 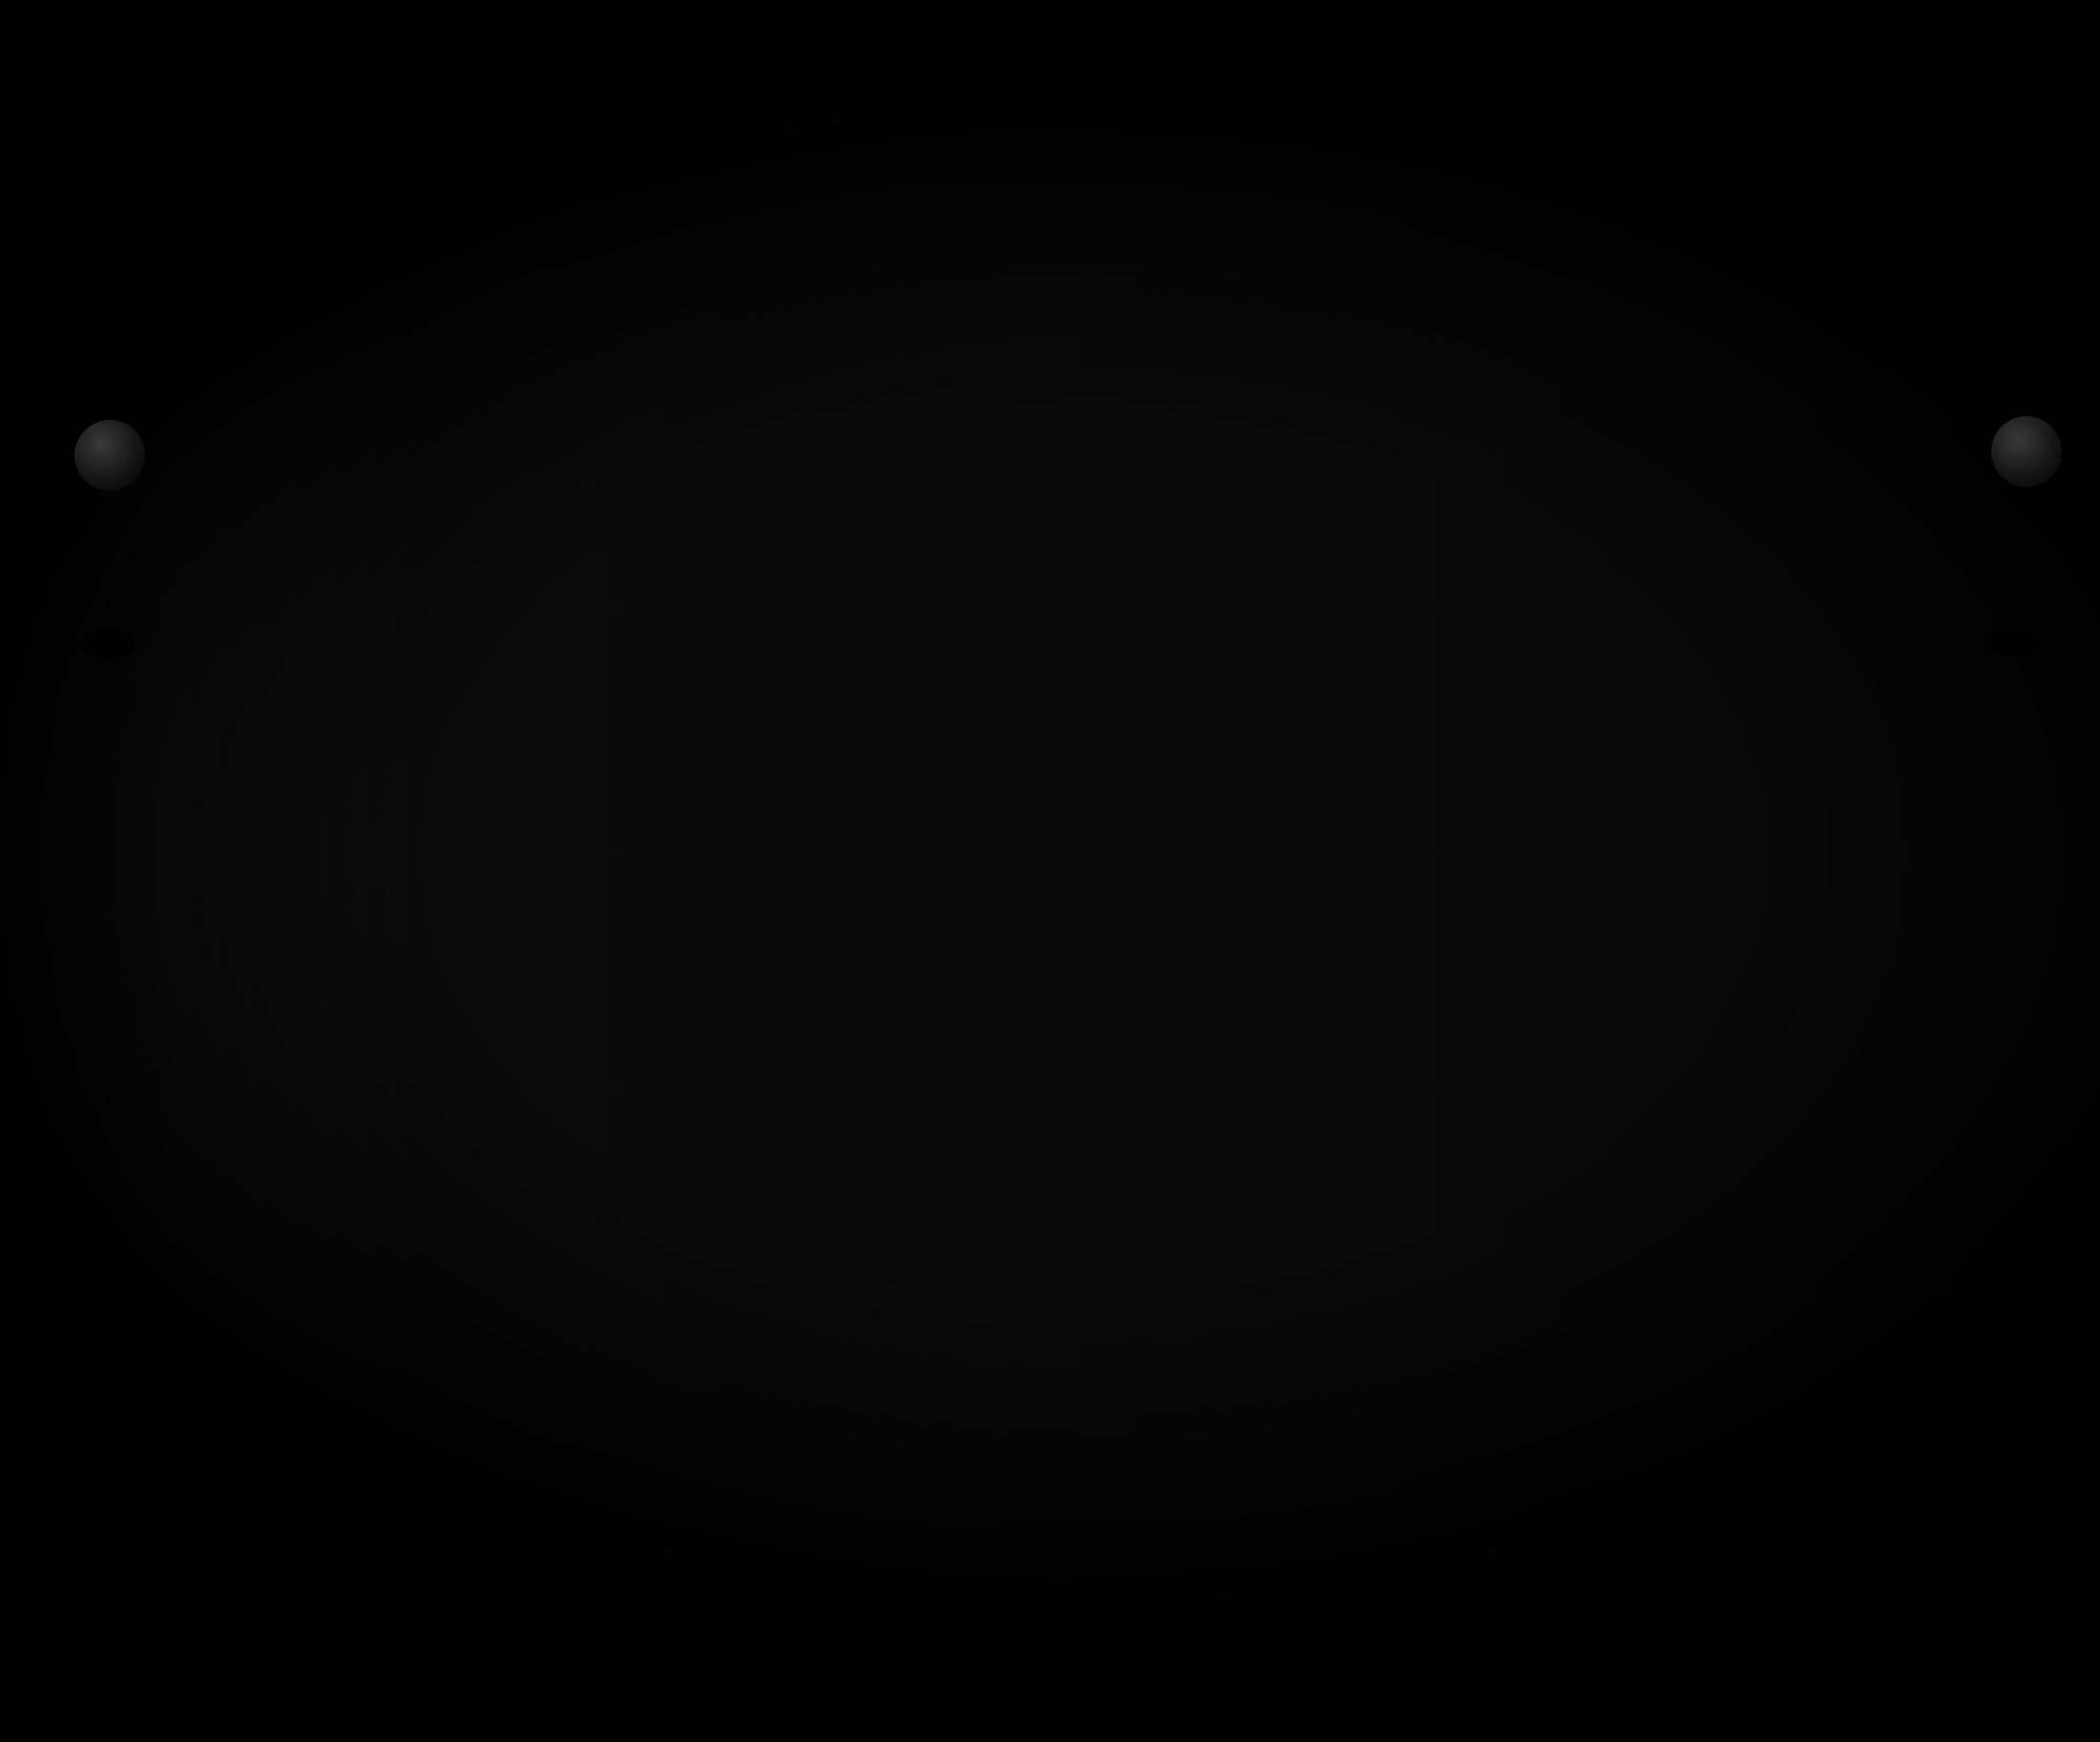 What do you see at coordinates (1675, 1148) in the screenshot?
I see `cell-remark: a Sandel. 9 n` at bounding box center [1675, 1148].